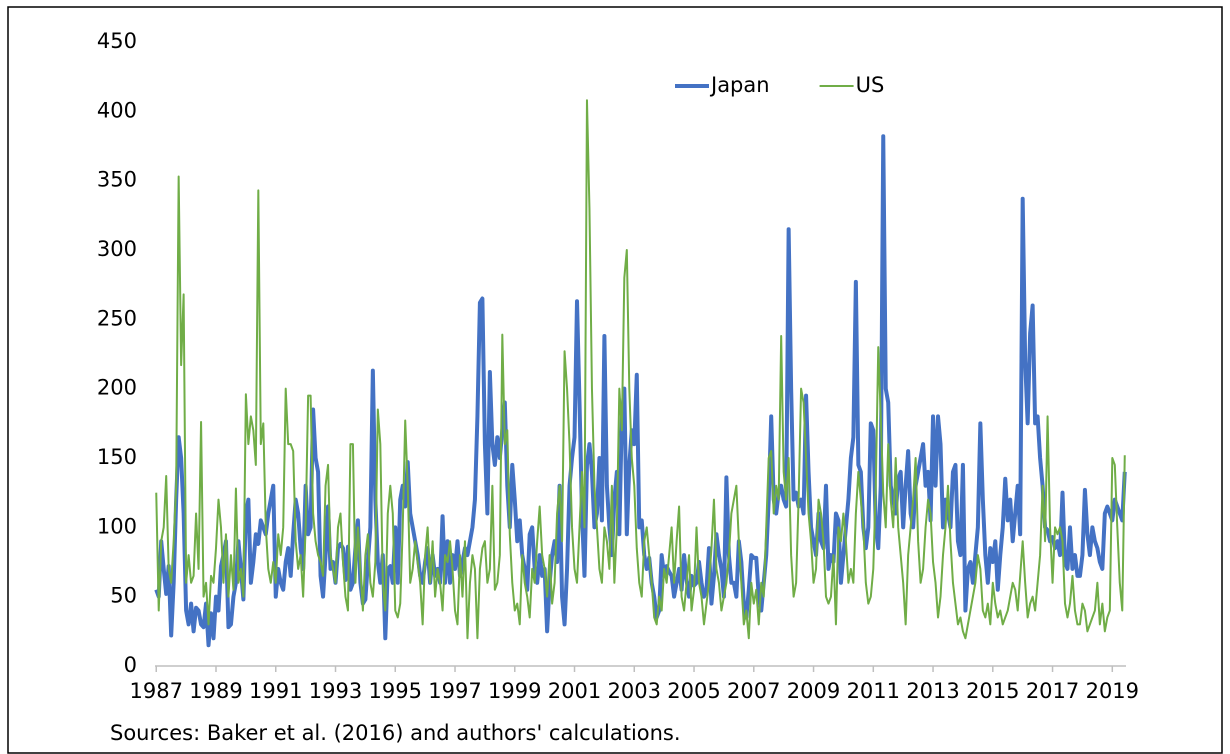 The image size is (1230, 754). What do you see at coordinates (1112, 691) in the screenshot?
I see `x-tick-label: 2019` at bounding box center [1112, 691].